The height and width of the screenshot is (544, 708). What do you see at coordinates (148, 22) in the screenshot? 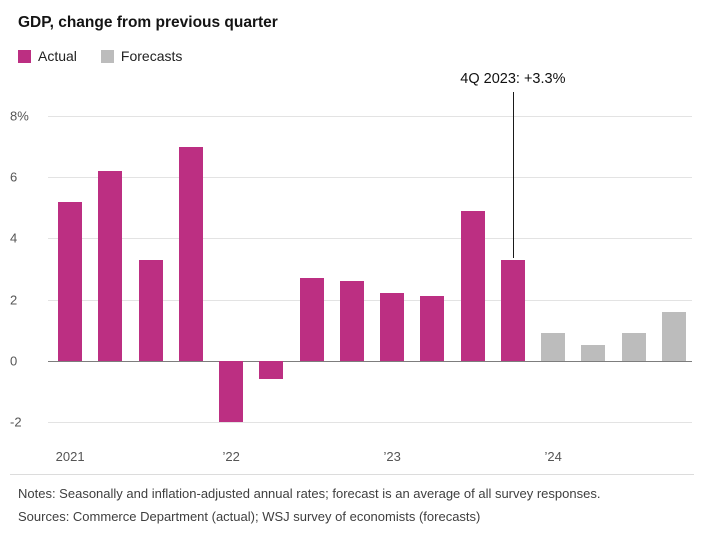
I see `chart-title: GDP, change from previous quarter` at bounding box center [148, 22].